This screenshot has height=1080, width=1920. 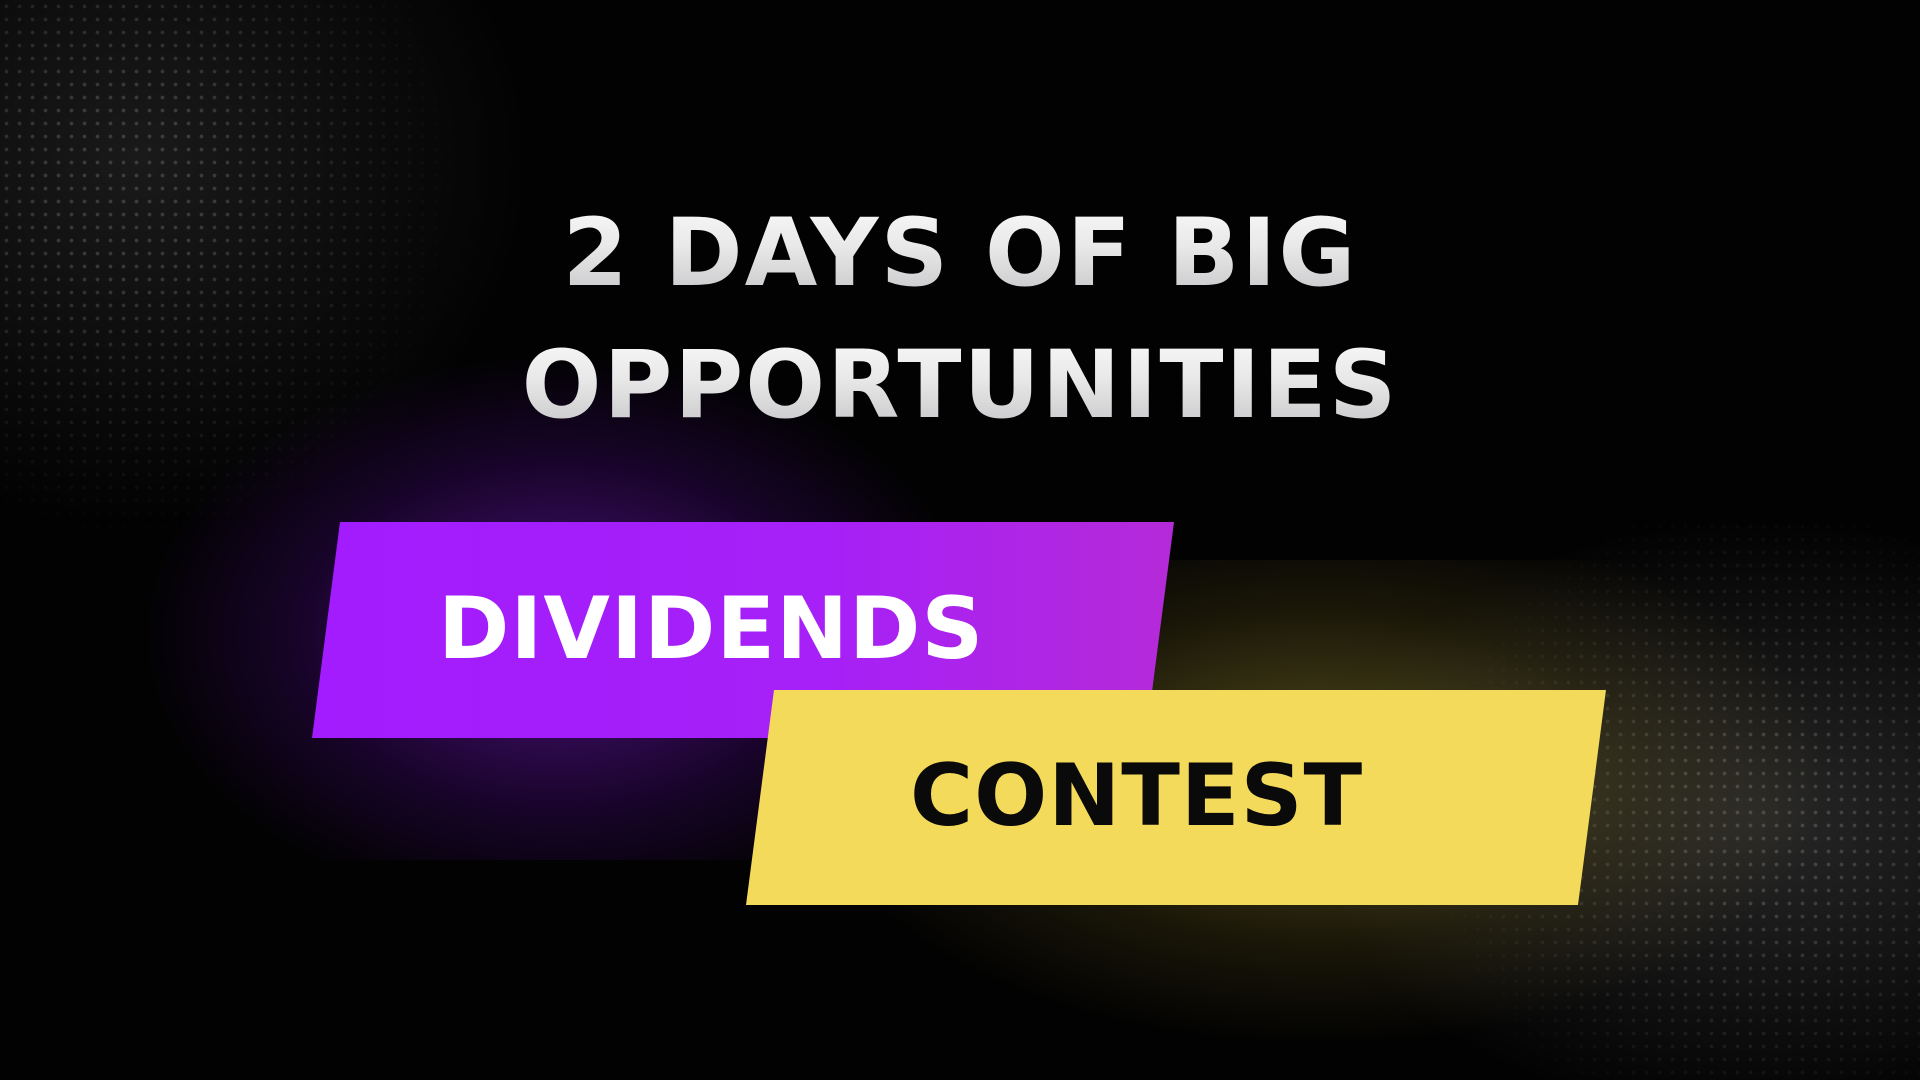 What do you see at coordinates (1137, 795) in the screenshot?
I see `contest-label: CONTEST` at bounding box center [1137, 795].